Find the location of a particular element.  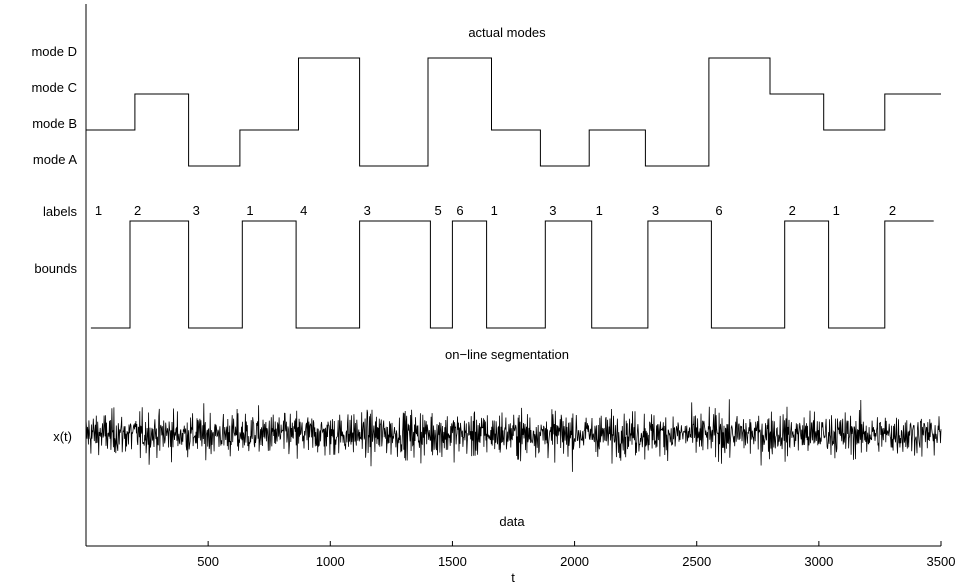

mode-level-label: mode C is located at coordinates (54, 87).